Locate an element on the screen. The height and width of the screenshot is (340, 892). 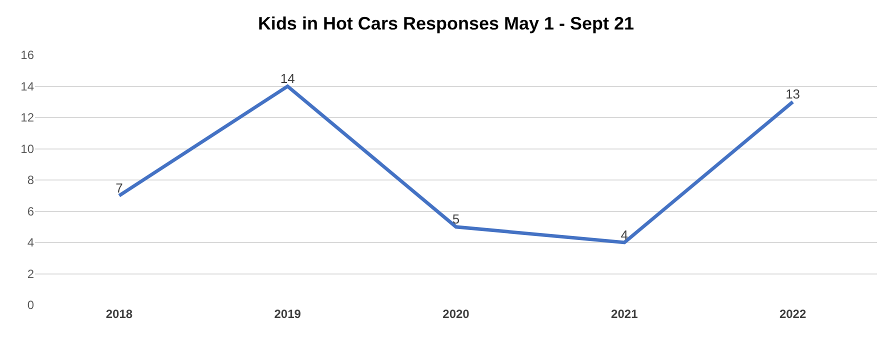
y-tick-label: 14 is located at coordinates (27, 86).